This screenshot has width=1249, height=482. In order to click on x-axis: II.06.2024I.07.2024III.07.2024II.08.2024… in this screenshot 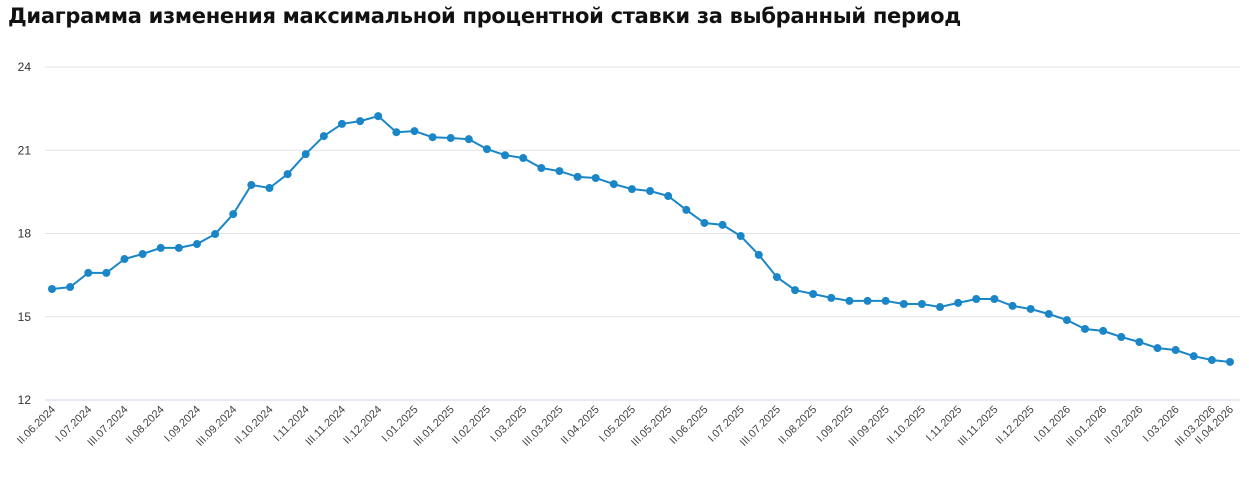, I will do `click(625, 426)`.